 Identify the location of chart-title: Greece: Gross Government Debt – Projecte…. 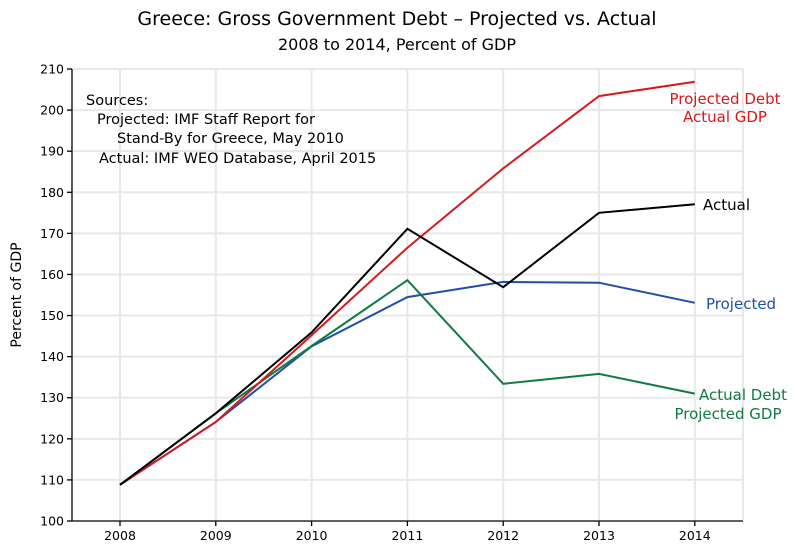
(396, 19).